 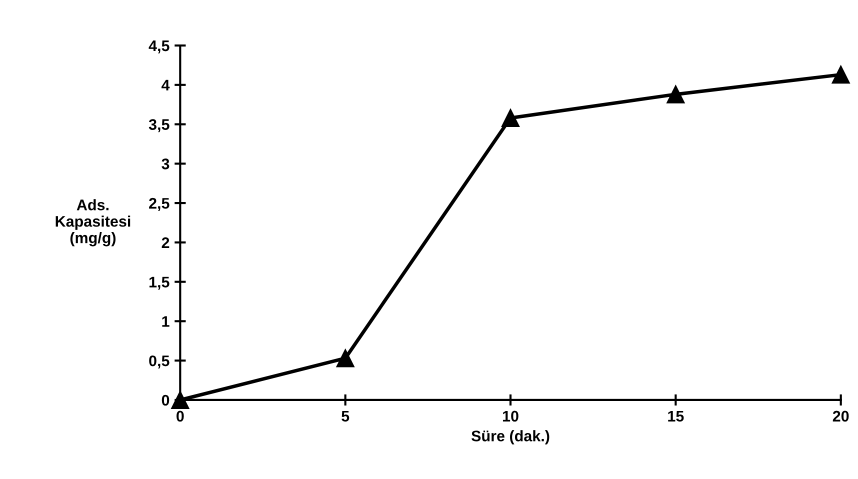 I want to click on y-tick-label: 3,5, so click(x=159, y=125).